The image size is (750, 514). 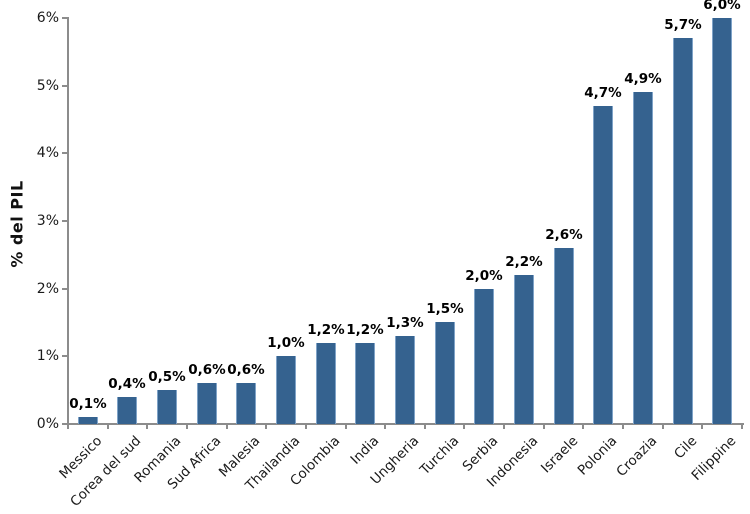 I want to click on bar-value-label: 0,5%, so click(x=167, y=377).